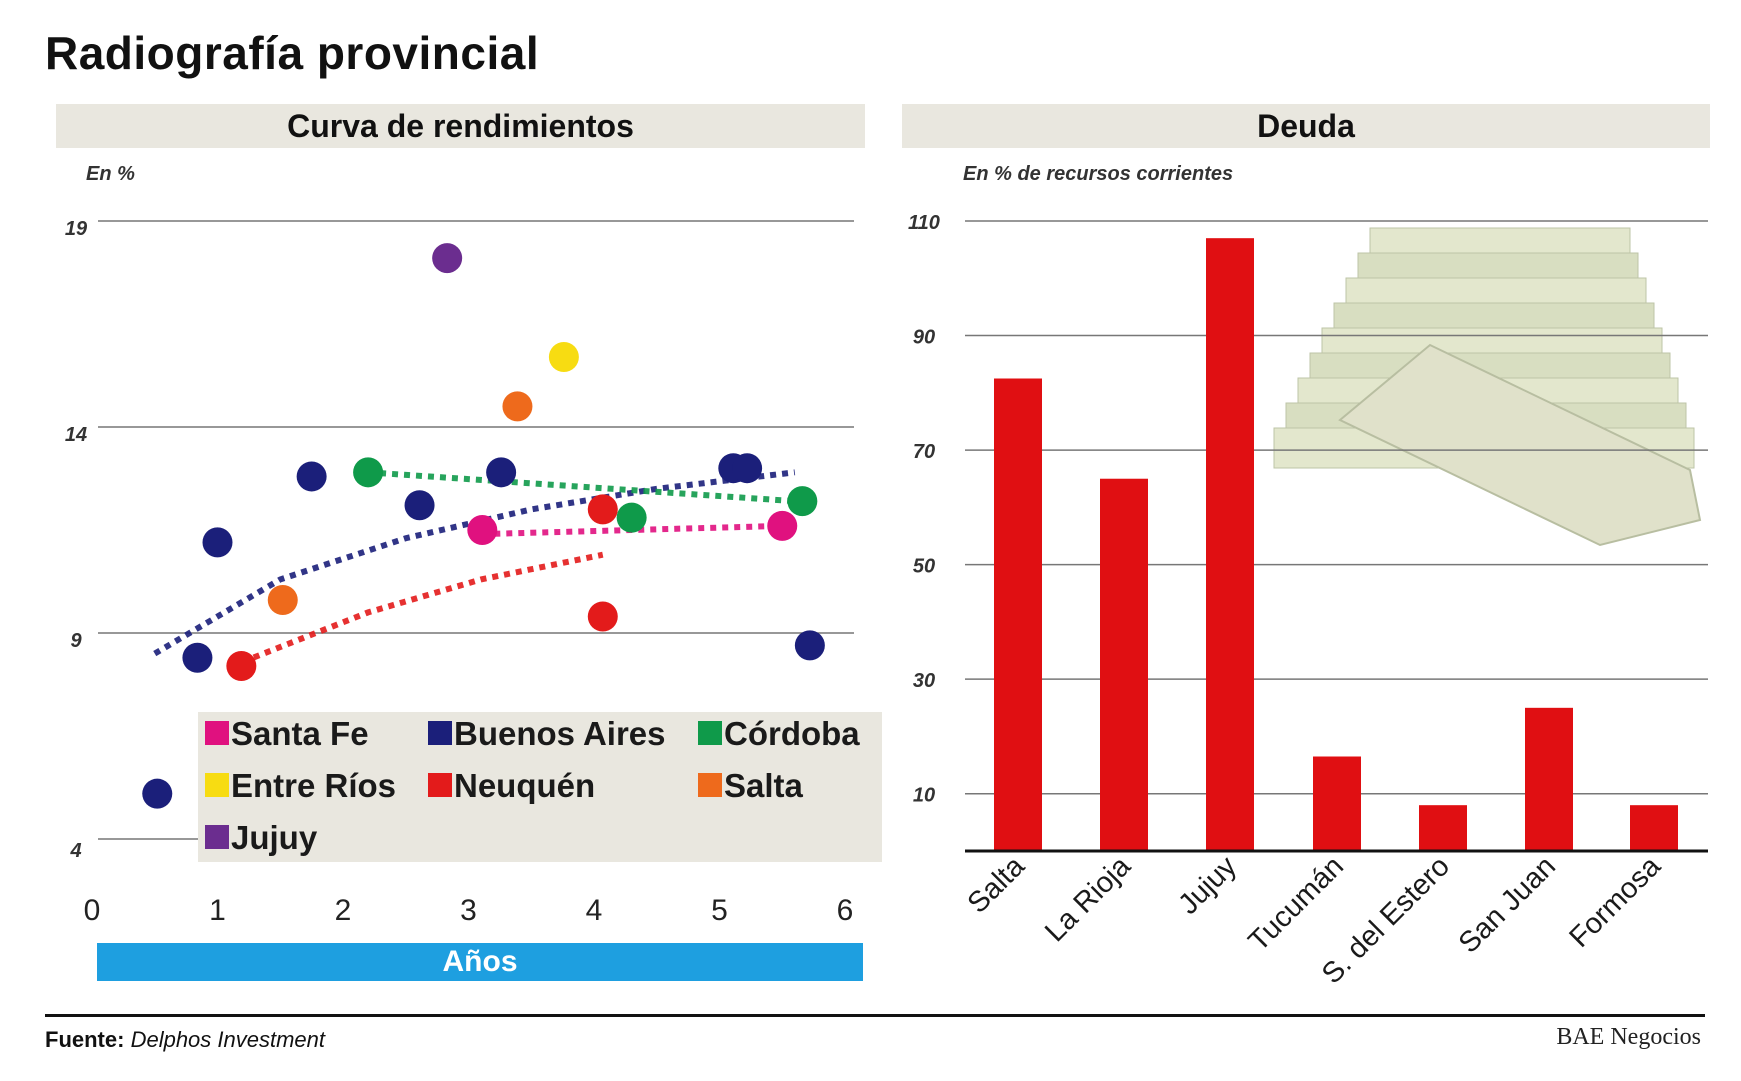 The image size is (1741, 1081). I want to click on page-title: Radiografía provincial, so click(292, 53).